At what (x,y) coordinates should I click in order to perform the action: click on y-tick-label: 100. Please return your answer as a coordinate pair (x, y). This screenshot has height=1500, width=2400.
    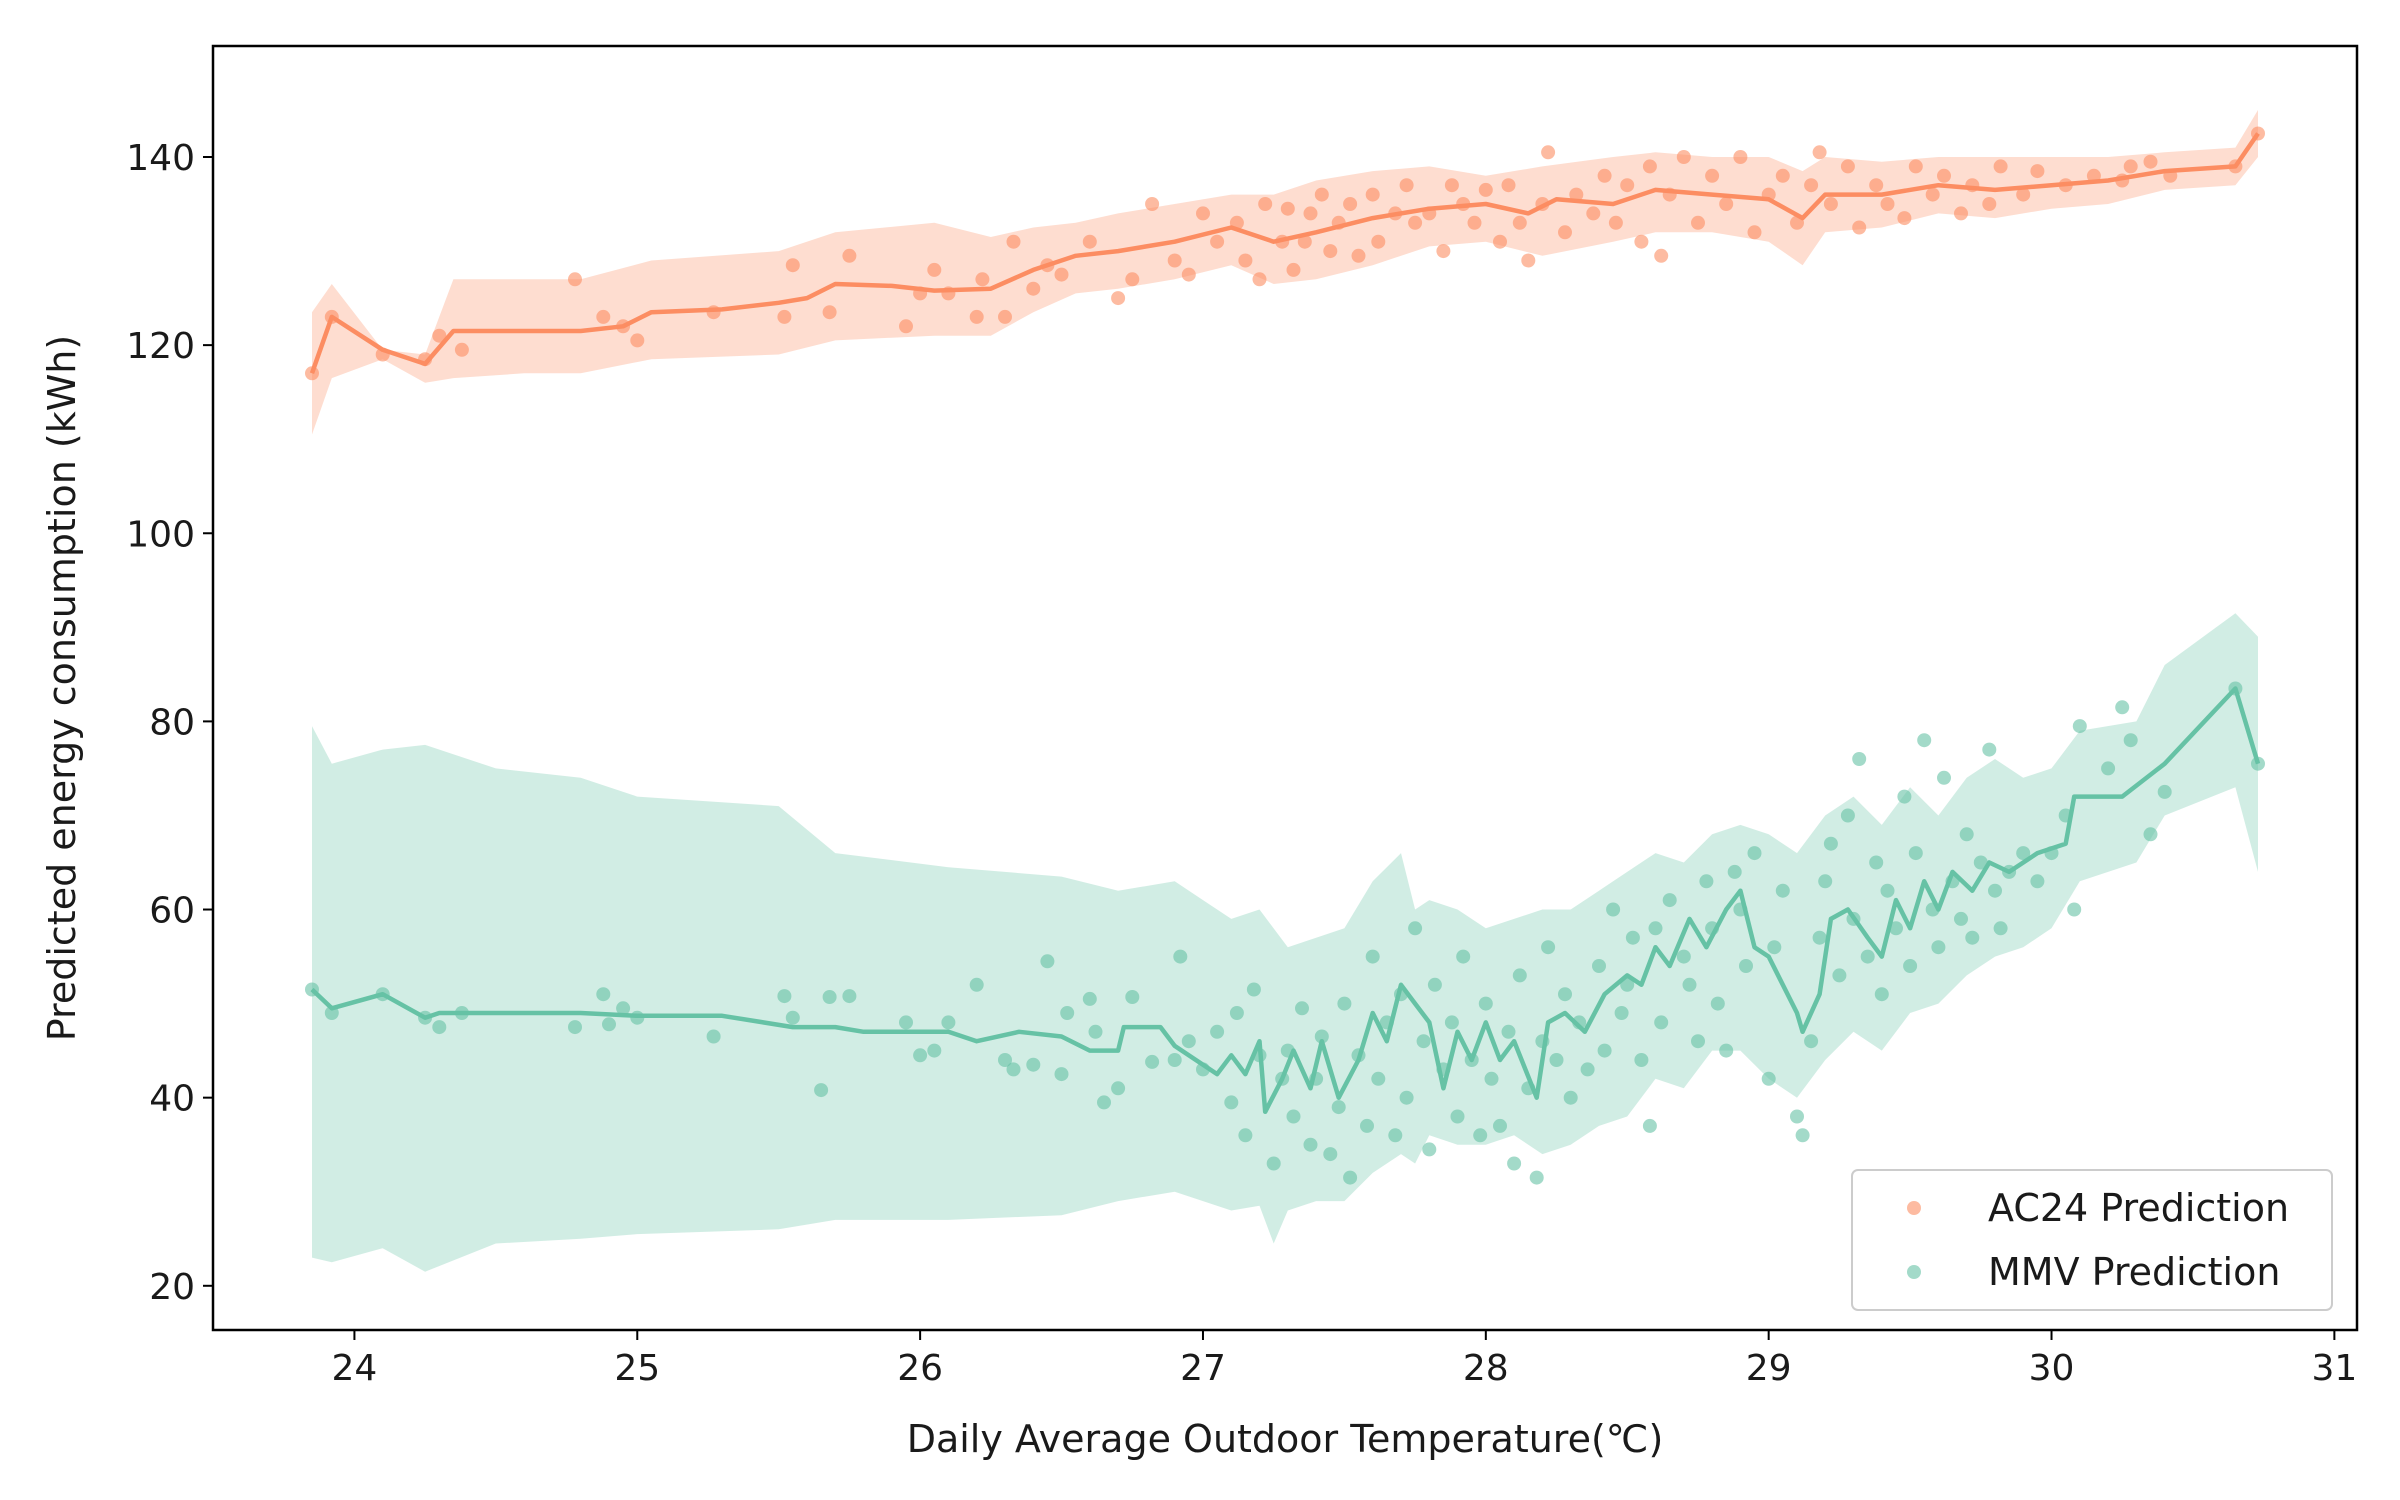
    Looking at the image, I should click on (160, 534).